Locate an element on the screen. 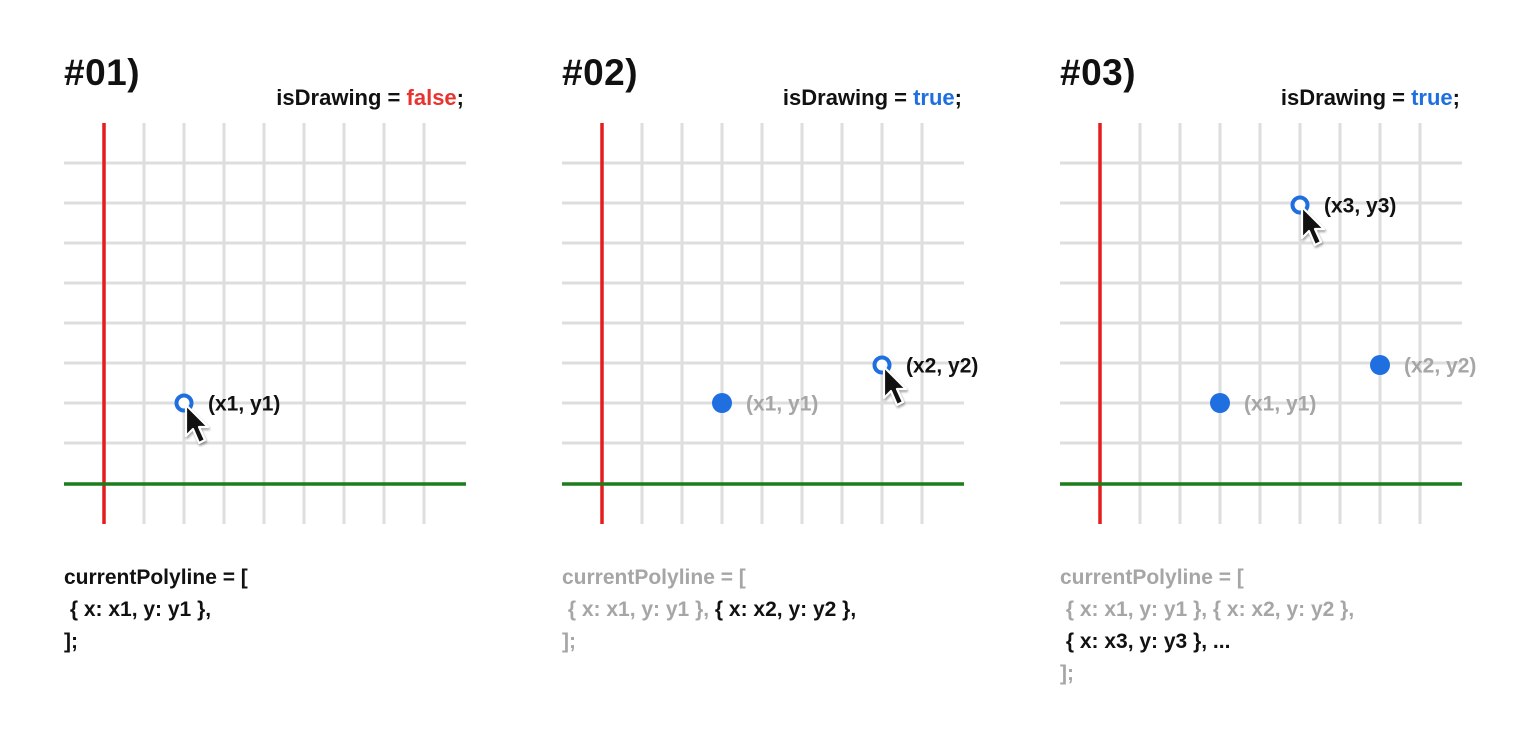 The image size is (1524, 734). coordinate-grid: (x1, y1) (x2, y2) is located at coordinates (770, 323).